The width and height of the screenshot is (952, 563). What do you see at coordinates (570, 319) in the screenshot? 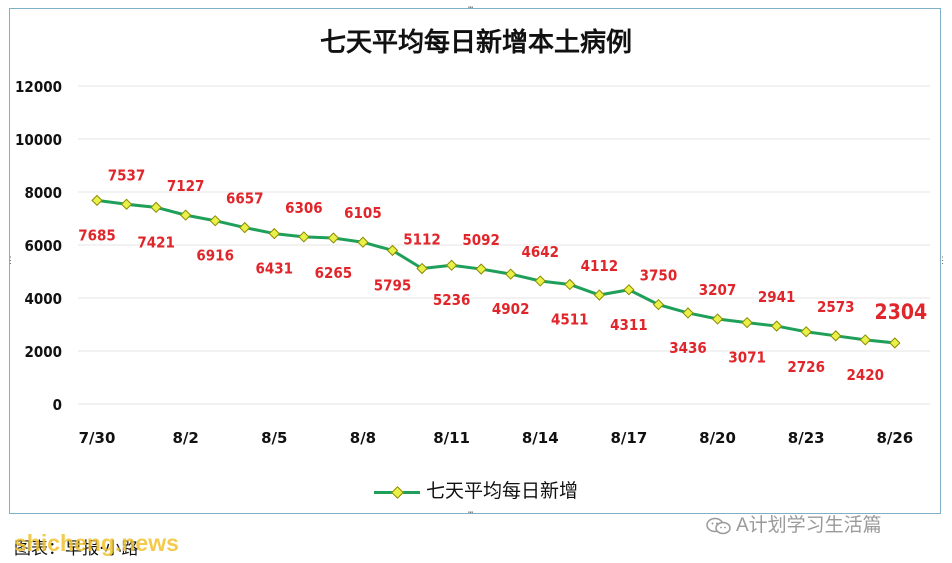
I see `data-label: 4511` at bounding box center [570, 319].